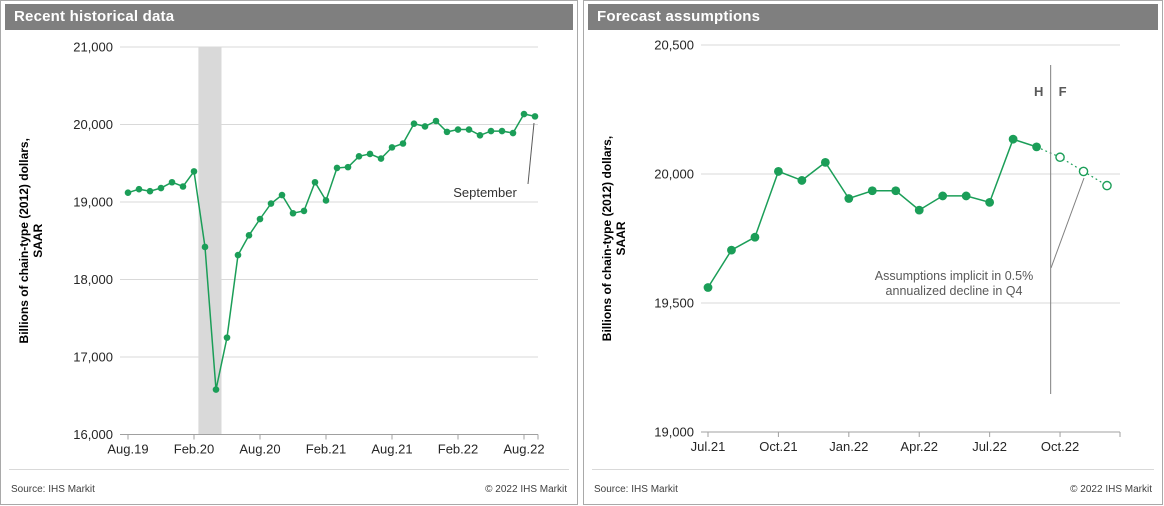  What do you see at coordinates (531, 153) in the screenshot?
I see `september-callout-line` at bounding box center [531, 153].